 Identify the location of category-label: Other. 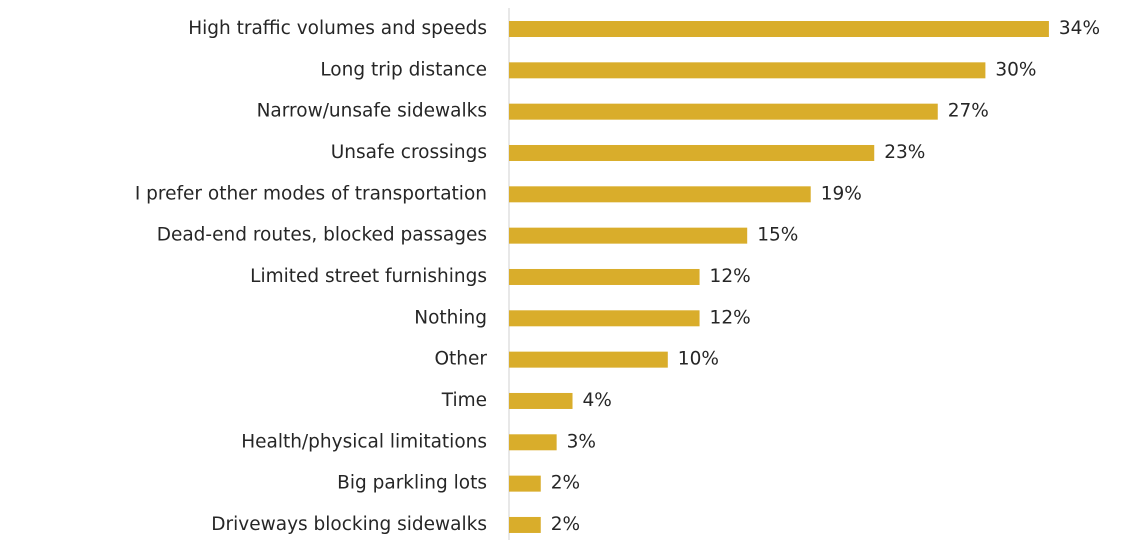
(460, 359).